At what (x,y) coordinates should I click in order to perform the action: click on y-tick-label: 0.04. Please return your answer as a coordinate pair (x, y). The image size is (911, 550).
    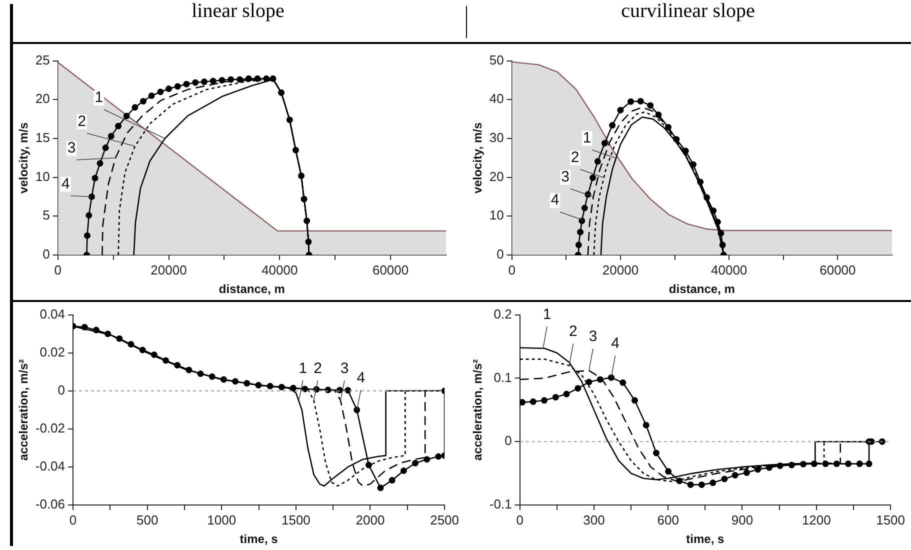
    Looking at the image, I should click on (53, 314).